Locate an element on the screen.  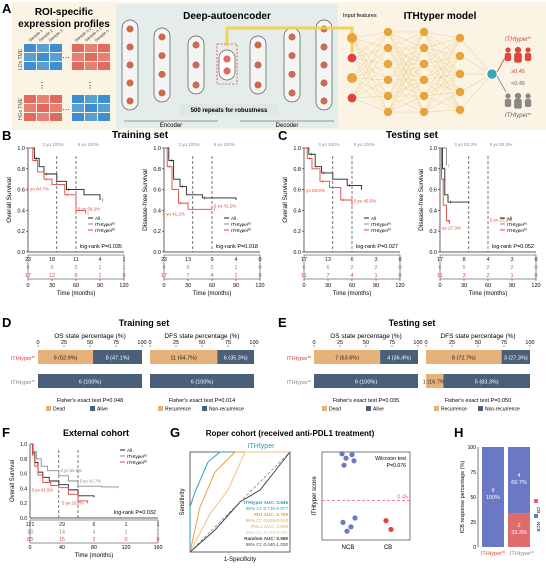
bar-header: OS state percentage (%) is located at coordinates (366, 336).